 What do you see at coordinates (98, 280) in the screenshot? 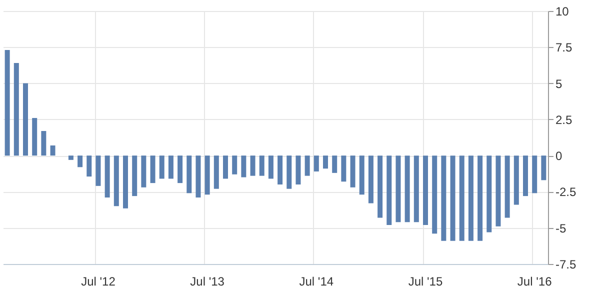
I see `x-tick-label: Jul '12` at bounding box center [98, 280].